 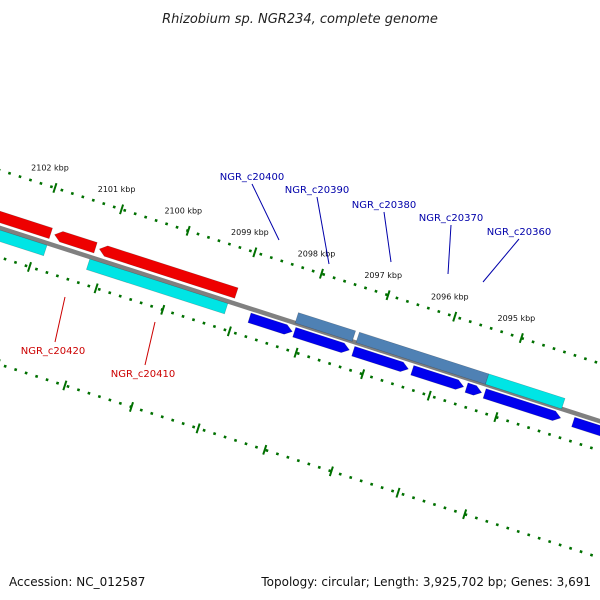 I want to click on tick-label: 2101 kbp, so click(x=117, y=189).